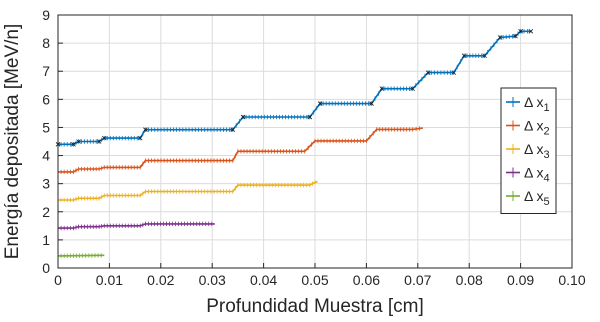  I want to click on y-tick-label: 8, so click(46, 43).